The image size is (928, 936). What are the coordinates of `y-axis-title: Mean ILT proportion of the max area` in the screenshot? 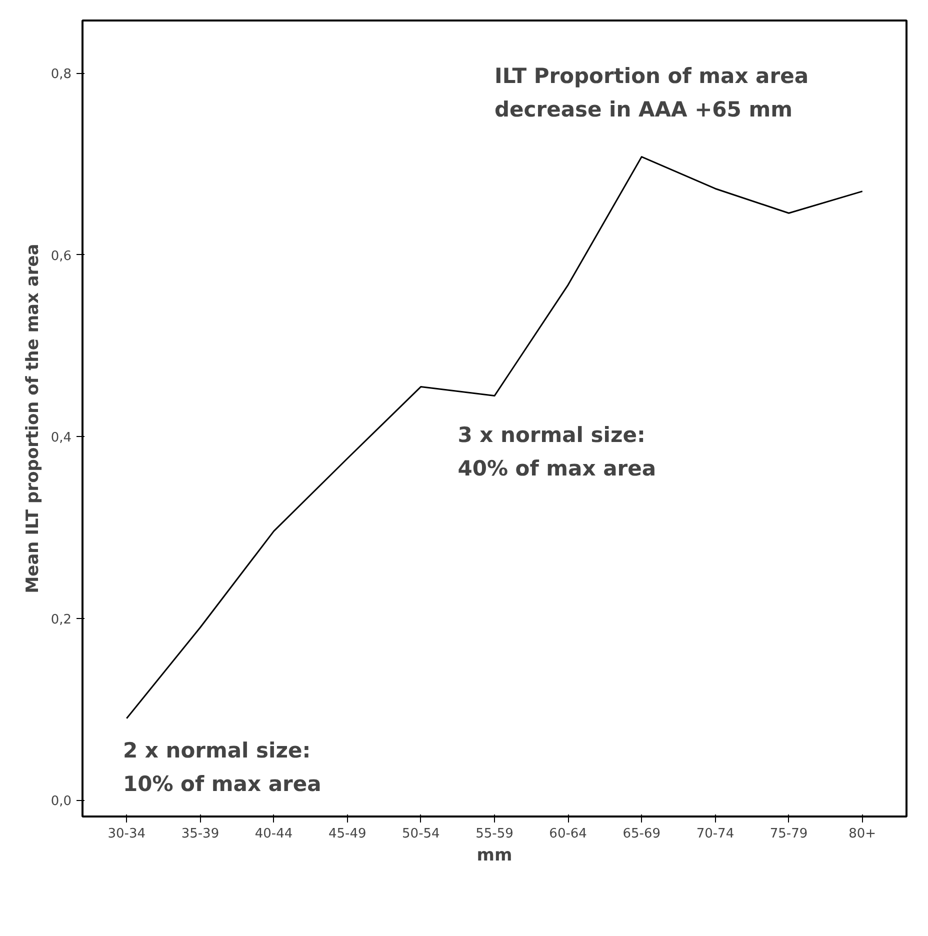 It's located at (32, 419).